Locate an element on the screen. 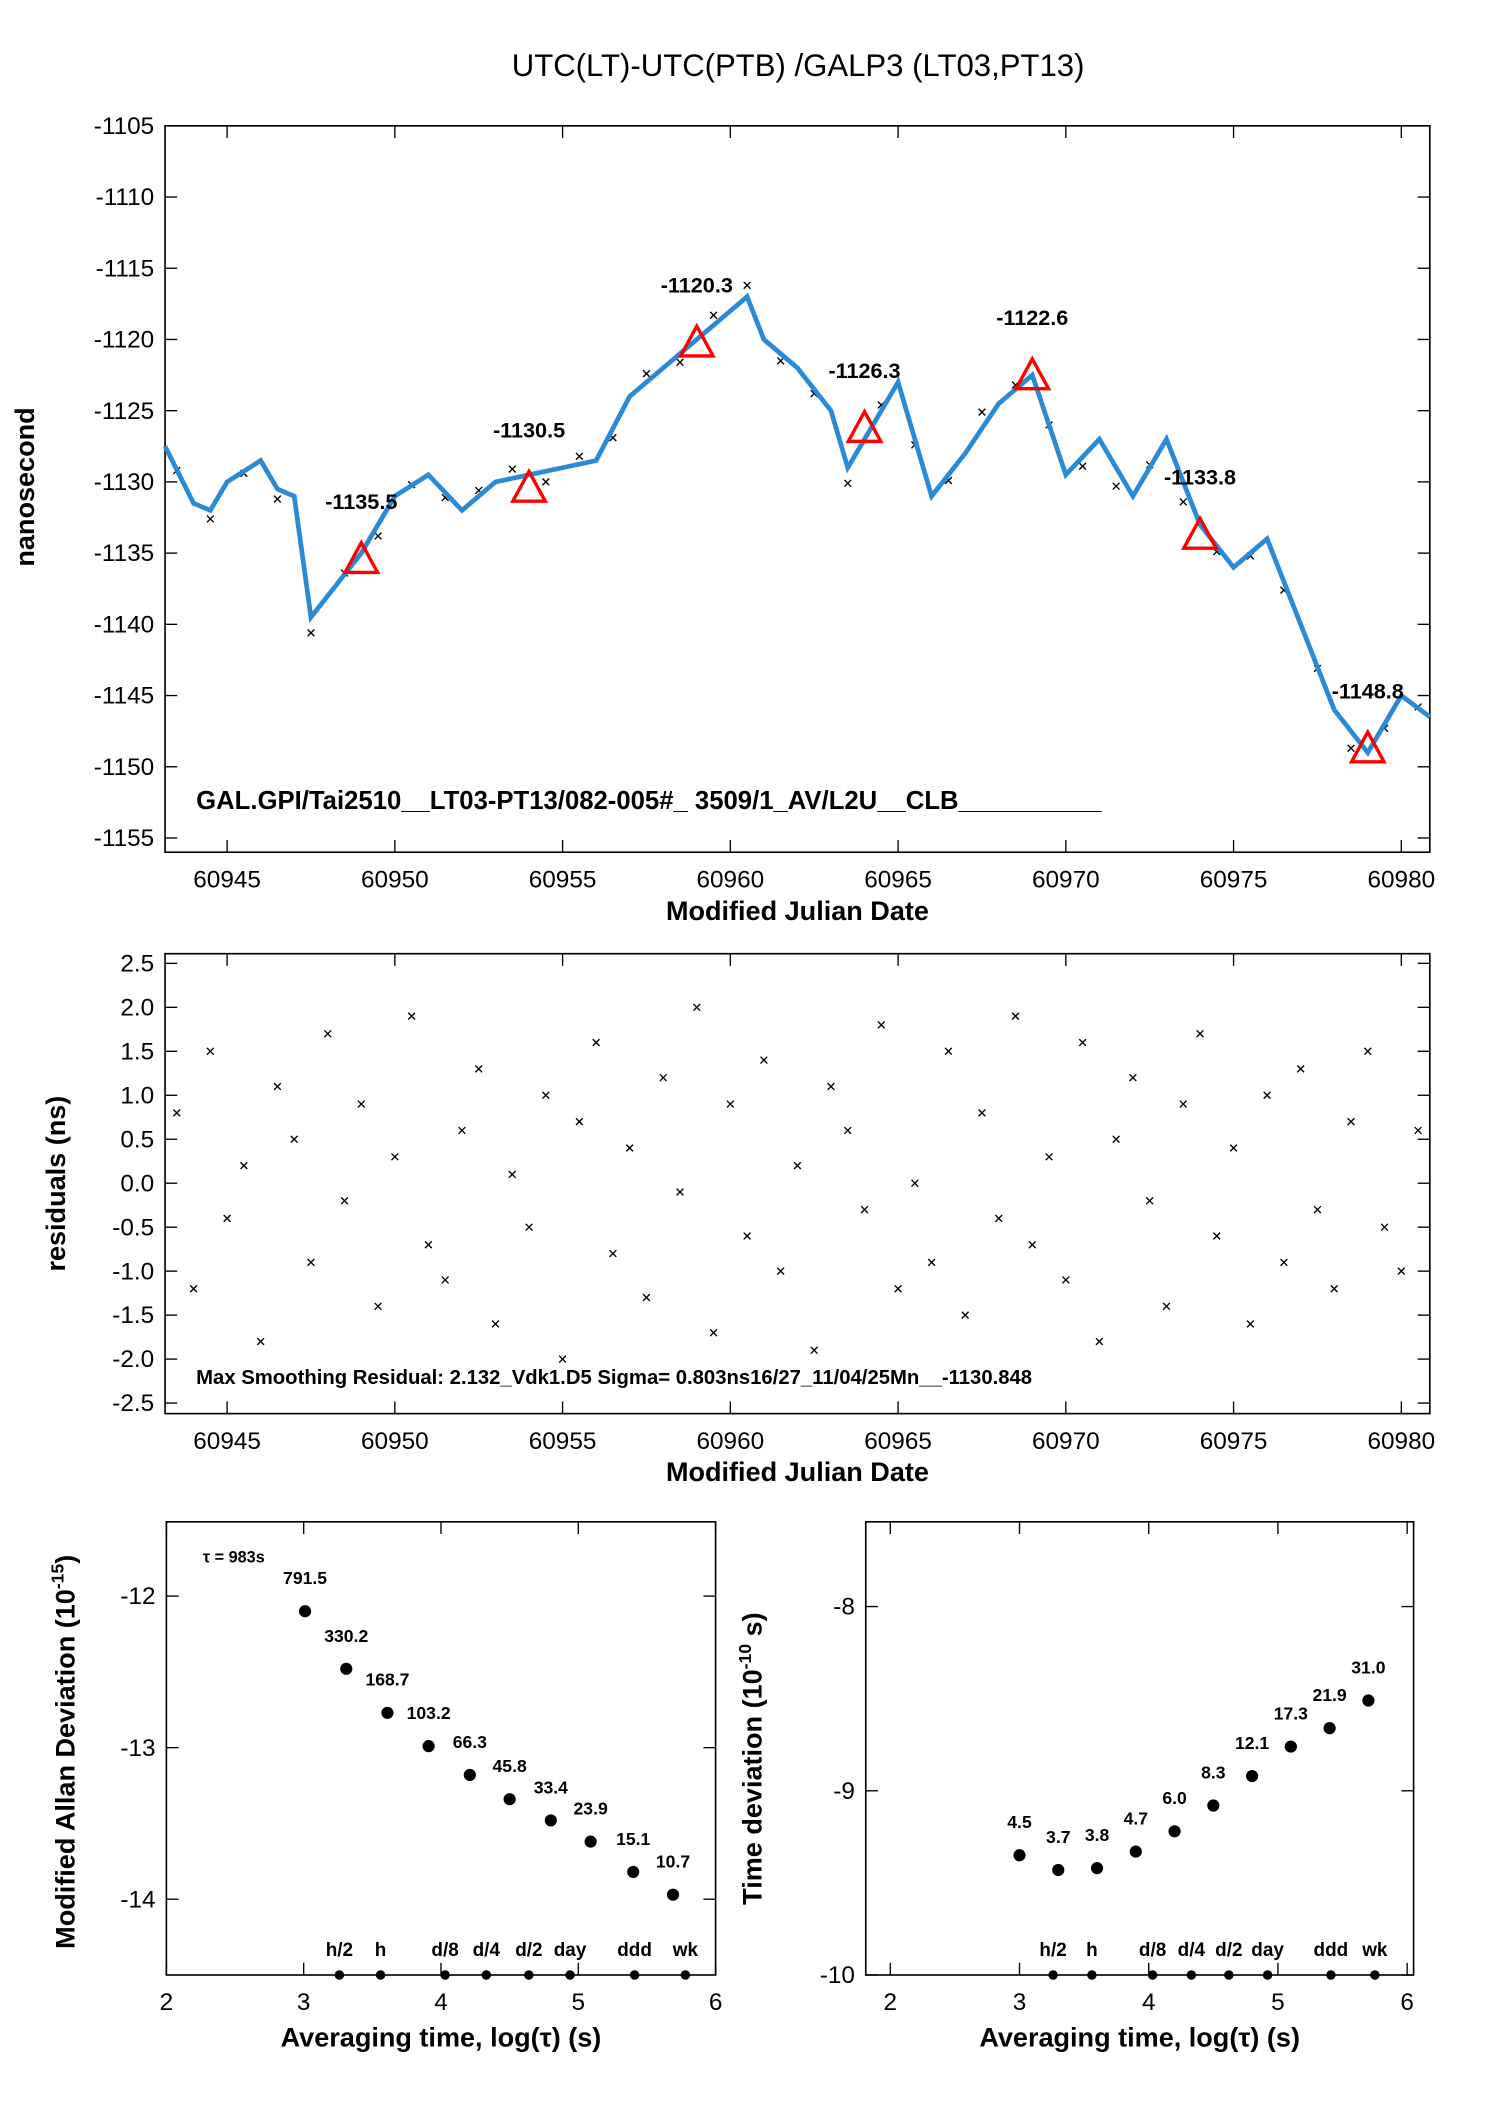 The height and width of the screenshot is (2105, 1488). y-tick-label: -12 is located at coordinates (137, 1596).